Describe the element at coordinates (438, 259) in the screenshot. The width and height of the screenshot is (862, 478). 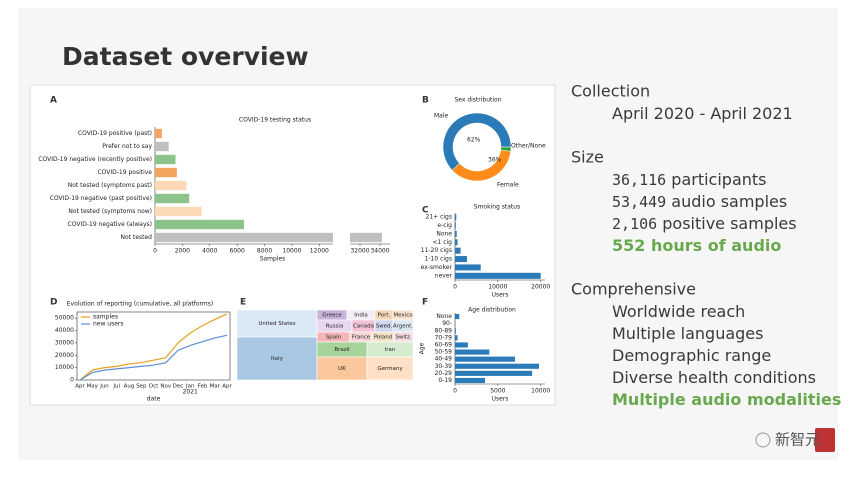
I see `y-tick-label: 1-10 cigs` at that location.